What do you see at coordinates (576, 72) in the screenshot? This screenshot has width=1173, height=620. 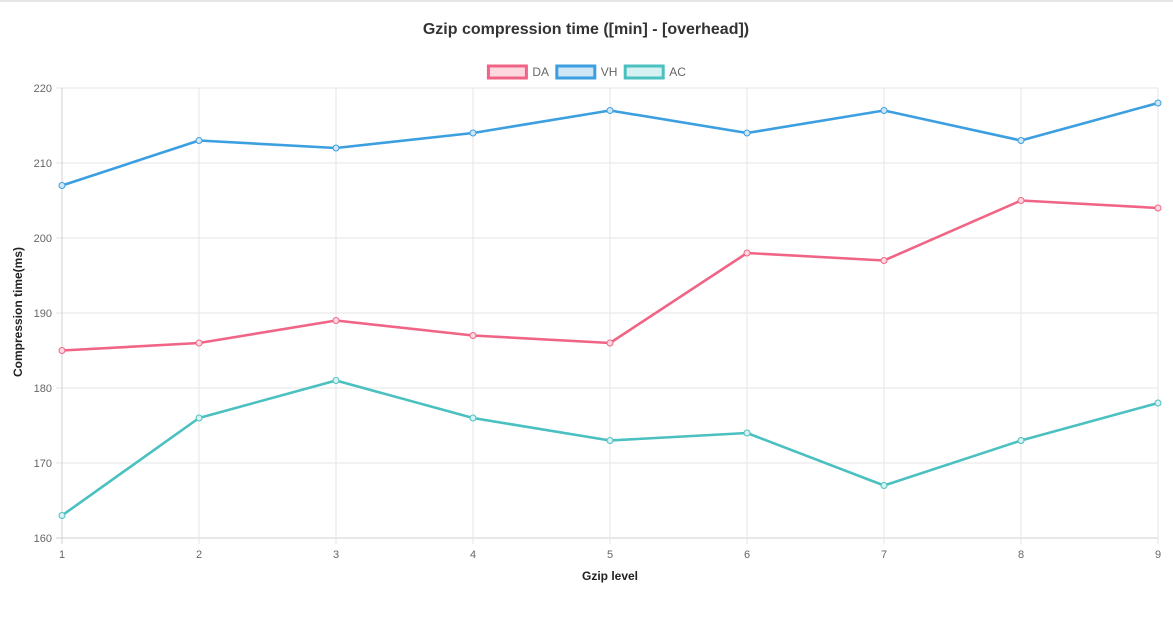 I see `legend-swatch-vh` at bounding box center [576, 72].